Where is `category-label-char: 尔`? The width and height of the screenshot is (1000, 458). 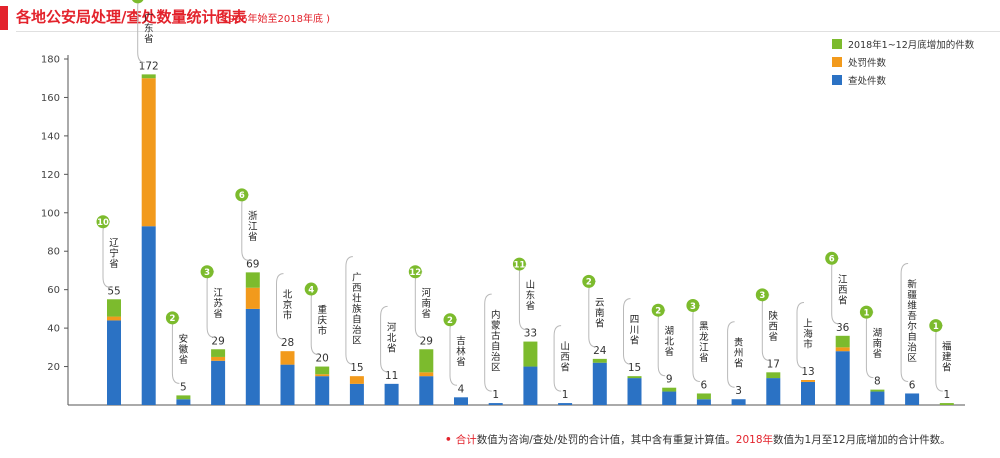
category-label-char: 尔 is located at coordinates (912, 326).